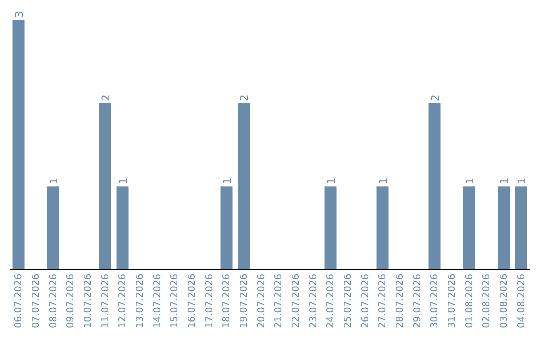  What do you see at coordinates (71, 301) in the screenshot?
I see `x-tick-label: 09.07.2026` at bounding box center [71, 301].